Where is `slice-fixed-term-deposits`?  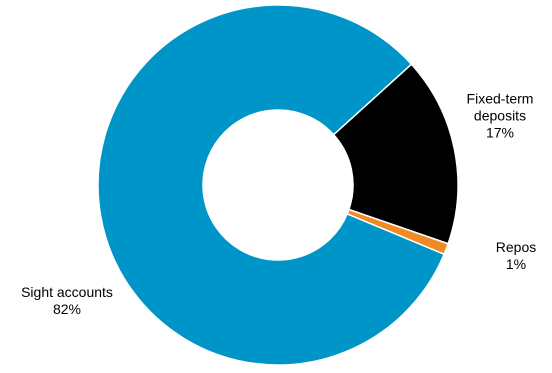 slice-fixed-term-deposits is located at coordinates (395, 154).